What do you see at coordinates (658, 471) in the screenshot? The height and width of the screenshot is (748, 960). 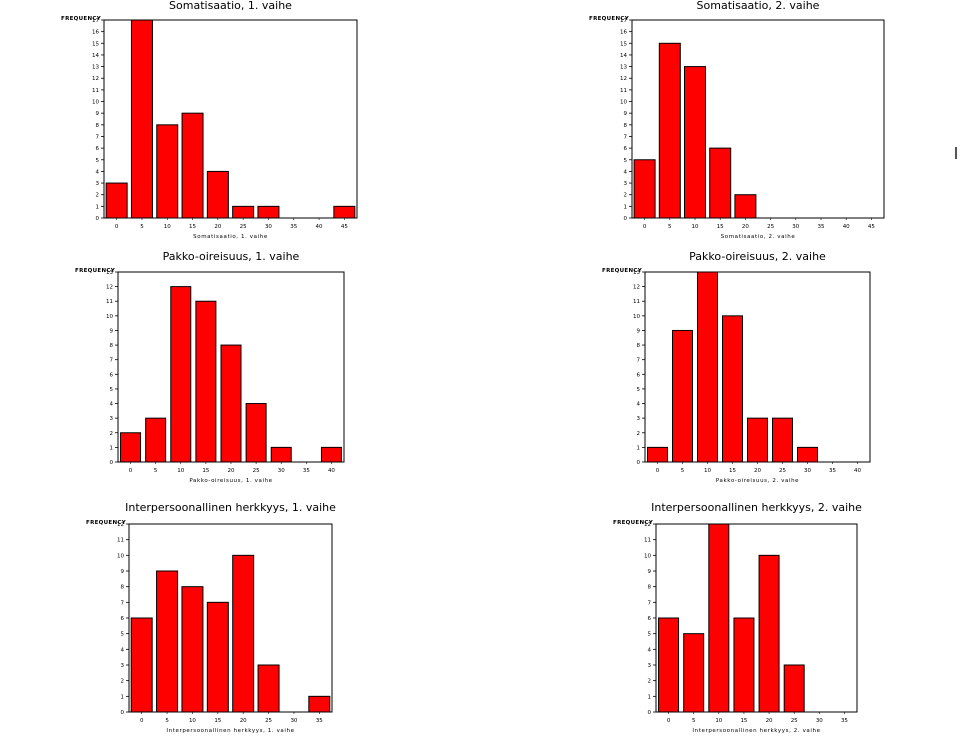 I see `x-tick-label: 0` at bounding box center [658, 471].